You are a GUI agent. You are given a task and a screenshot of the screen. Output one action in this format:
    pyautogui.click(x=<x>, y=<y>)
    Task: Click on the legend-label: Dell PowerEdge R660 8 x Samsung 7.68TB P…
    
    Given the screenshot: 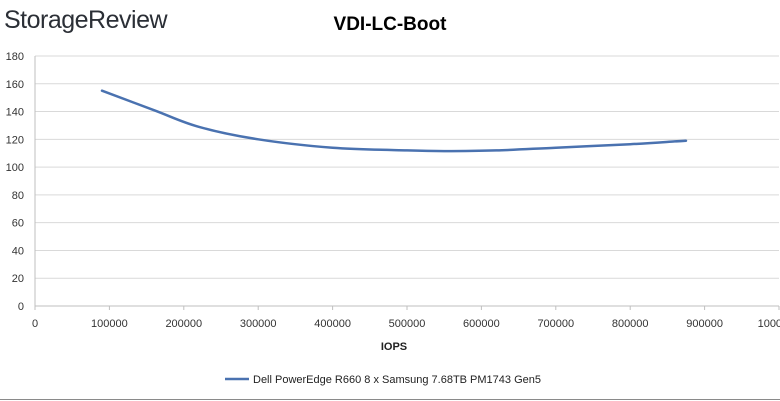 What is the action you would take?
    pyautogui.click(x=397, y=380)
    